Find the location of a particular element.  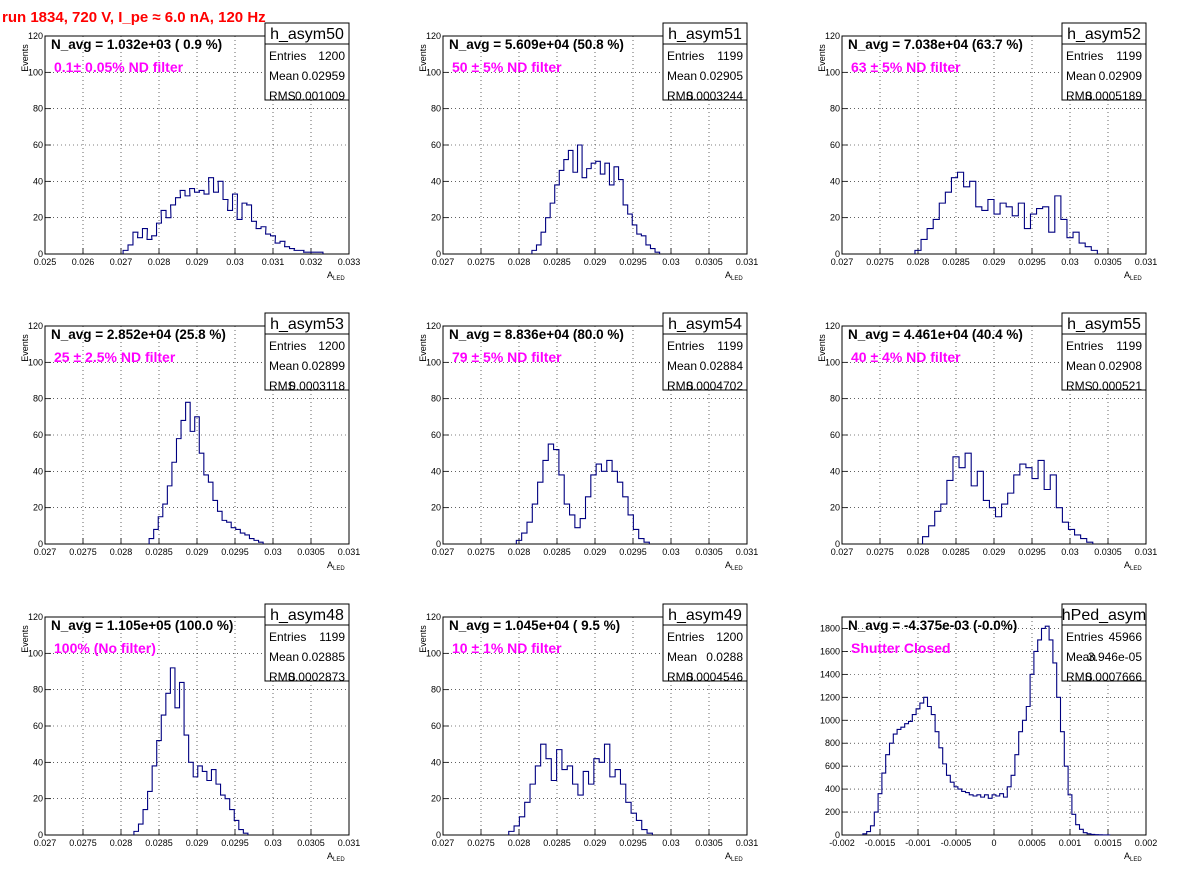

x-tick-label: 0.0005 is located at coordinates (1032, 843).